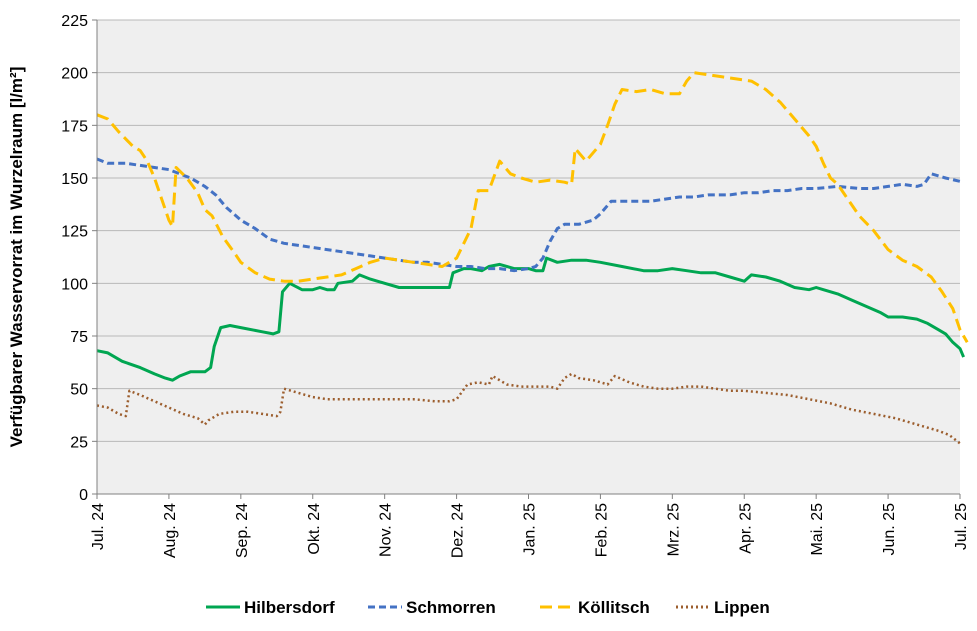 Image resolution: width=977 pixels, height=631 pixels. I want to click on x-tick-label: Jan. 25, so click(530, 529).